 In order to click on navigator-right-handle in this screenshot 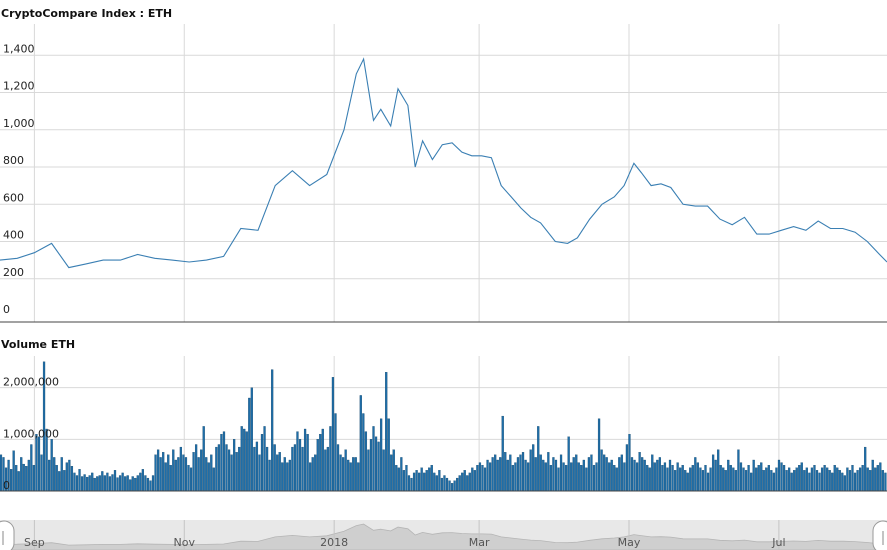, I will do `click(879, 535)`.